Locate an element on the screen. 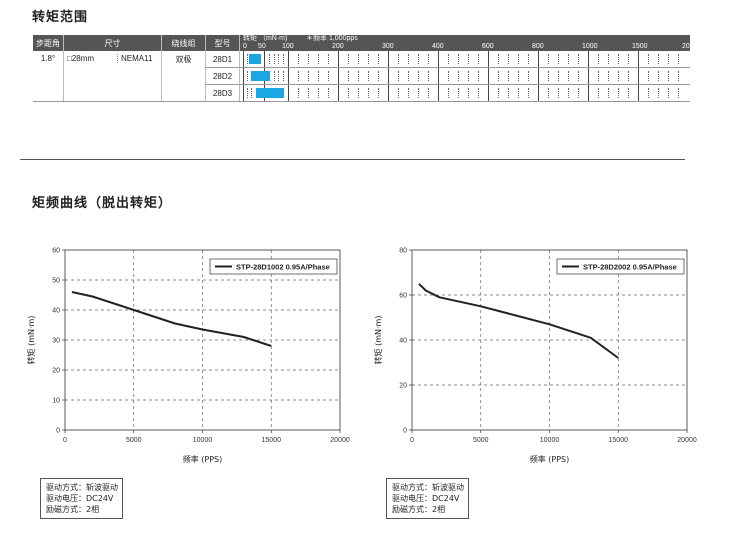  drive-conditions-note-2: 驱动方式：斩波驱动 驱动电压：DC24V 励磁方式：2相 is located at coordinates (427, 498).